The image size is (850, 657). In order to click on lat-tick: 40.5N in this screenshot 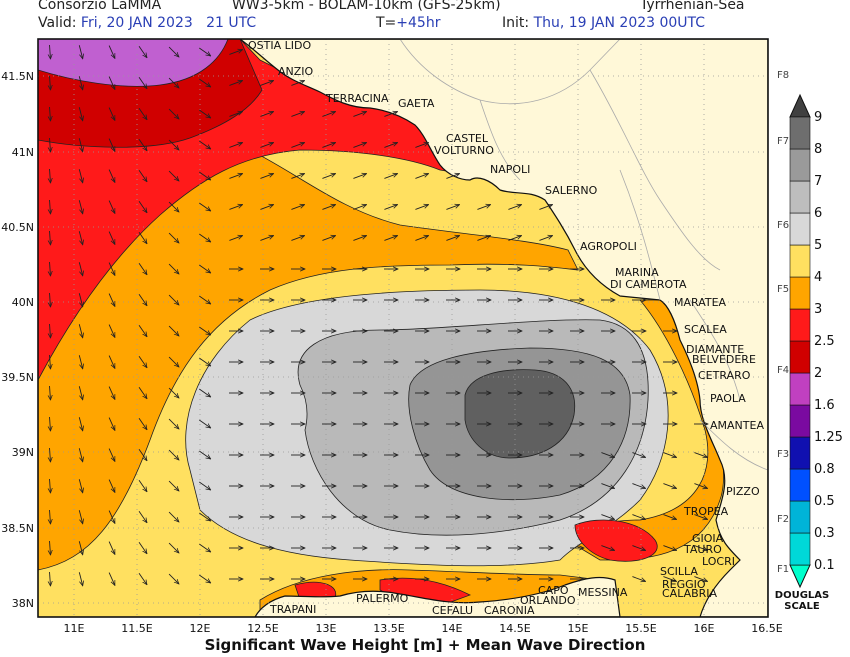, I will do `click(17, 227)`.